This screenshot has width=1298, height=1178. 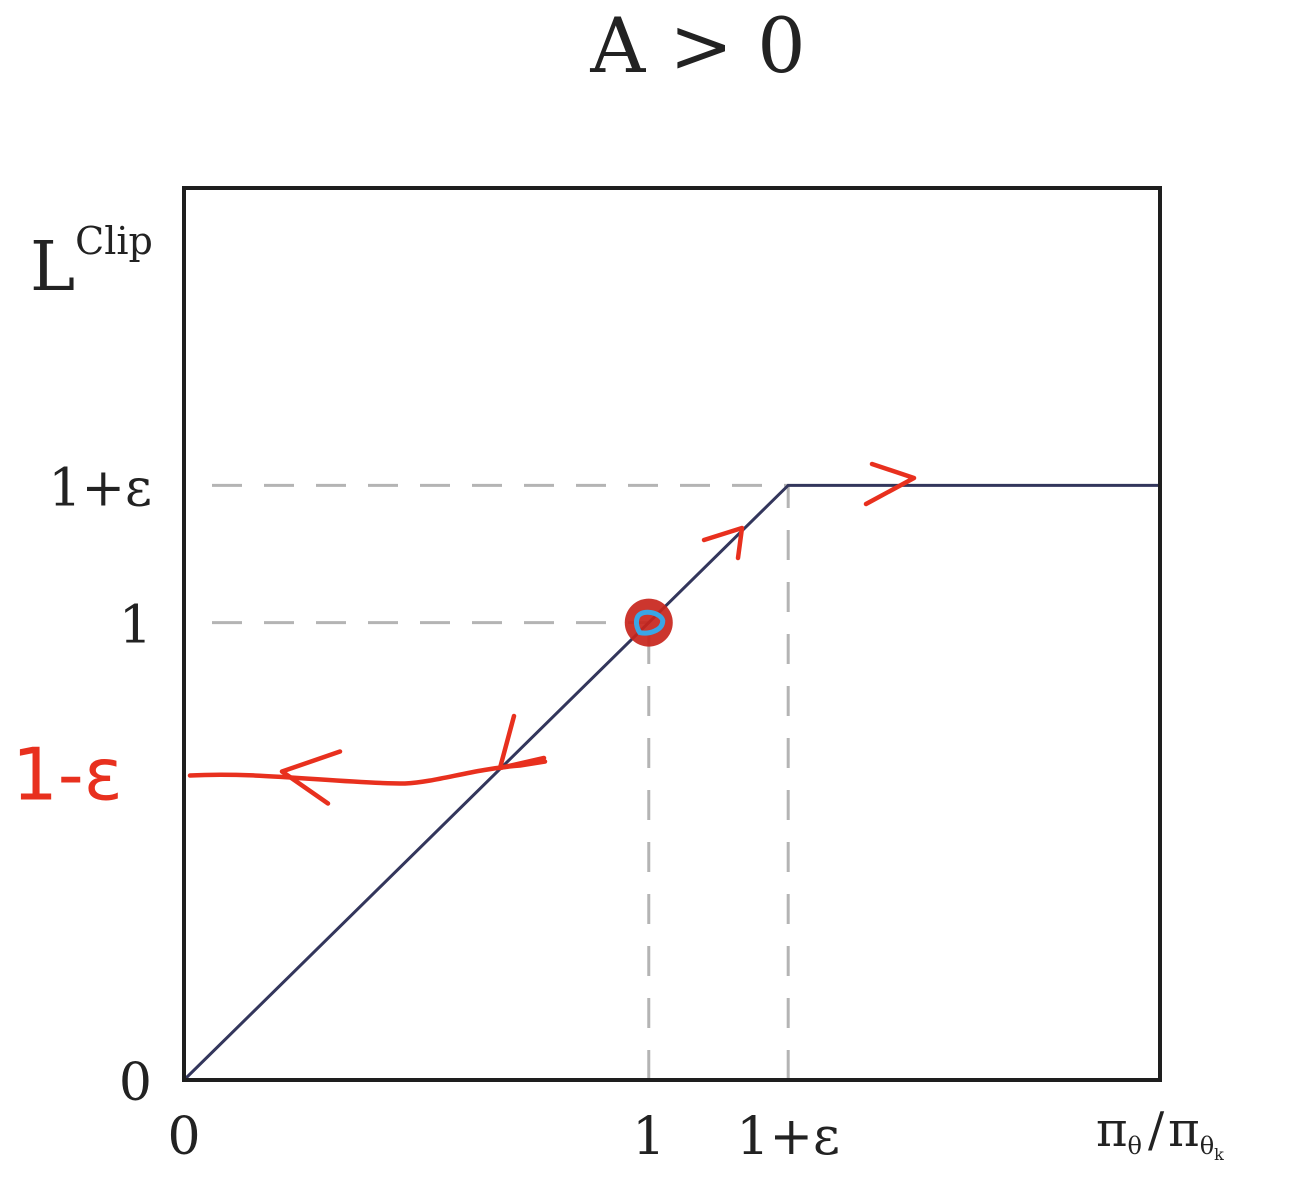 What do you see at coordinates (723, 543) in the screenshot?
I see `annotation-arrow-up-slope` at bounding box center [723, 543].